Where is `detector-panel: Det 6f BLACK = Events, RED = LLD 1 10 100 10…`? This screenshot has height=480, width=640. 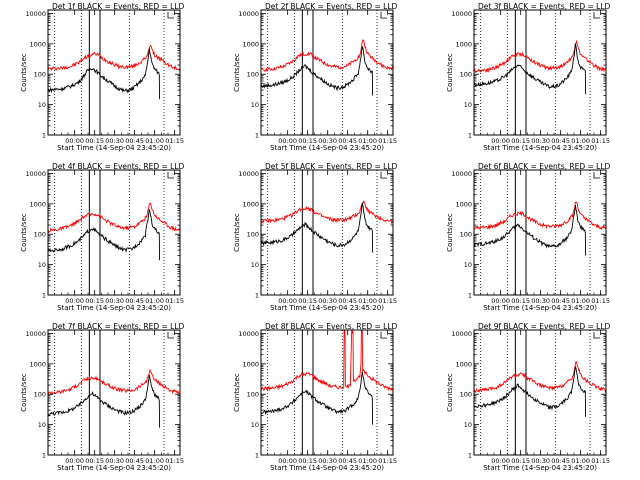
detector-panel: Det 6f BLACK = Events, RED = LLD 1 10 100 10… is located at coordinates (528, 237).